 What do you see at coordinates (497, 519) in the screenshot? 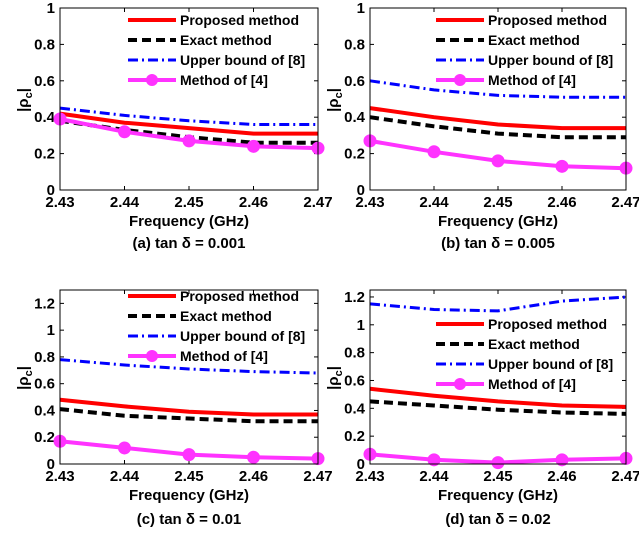
I see `panel-caption: (d) tan δ = 0.02` at bounding box center [497, 519].